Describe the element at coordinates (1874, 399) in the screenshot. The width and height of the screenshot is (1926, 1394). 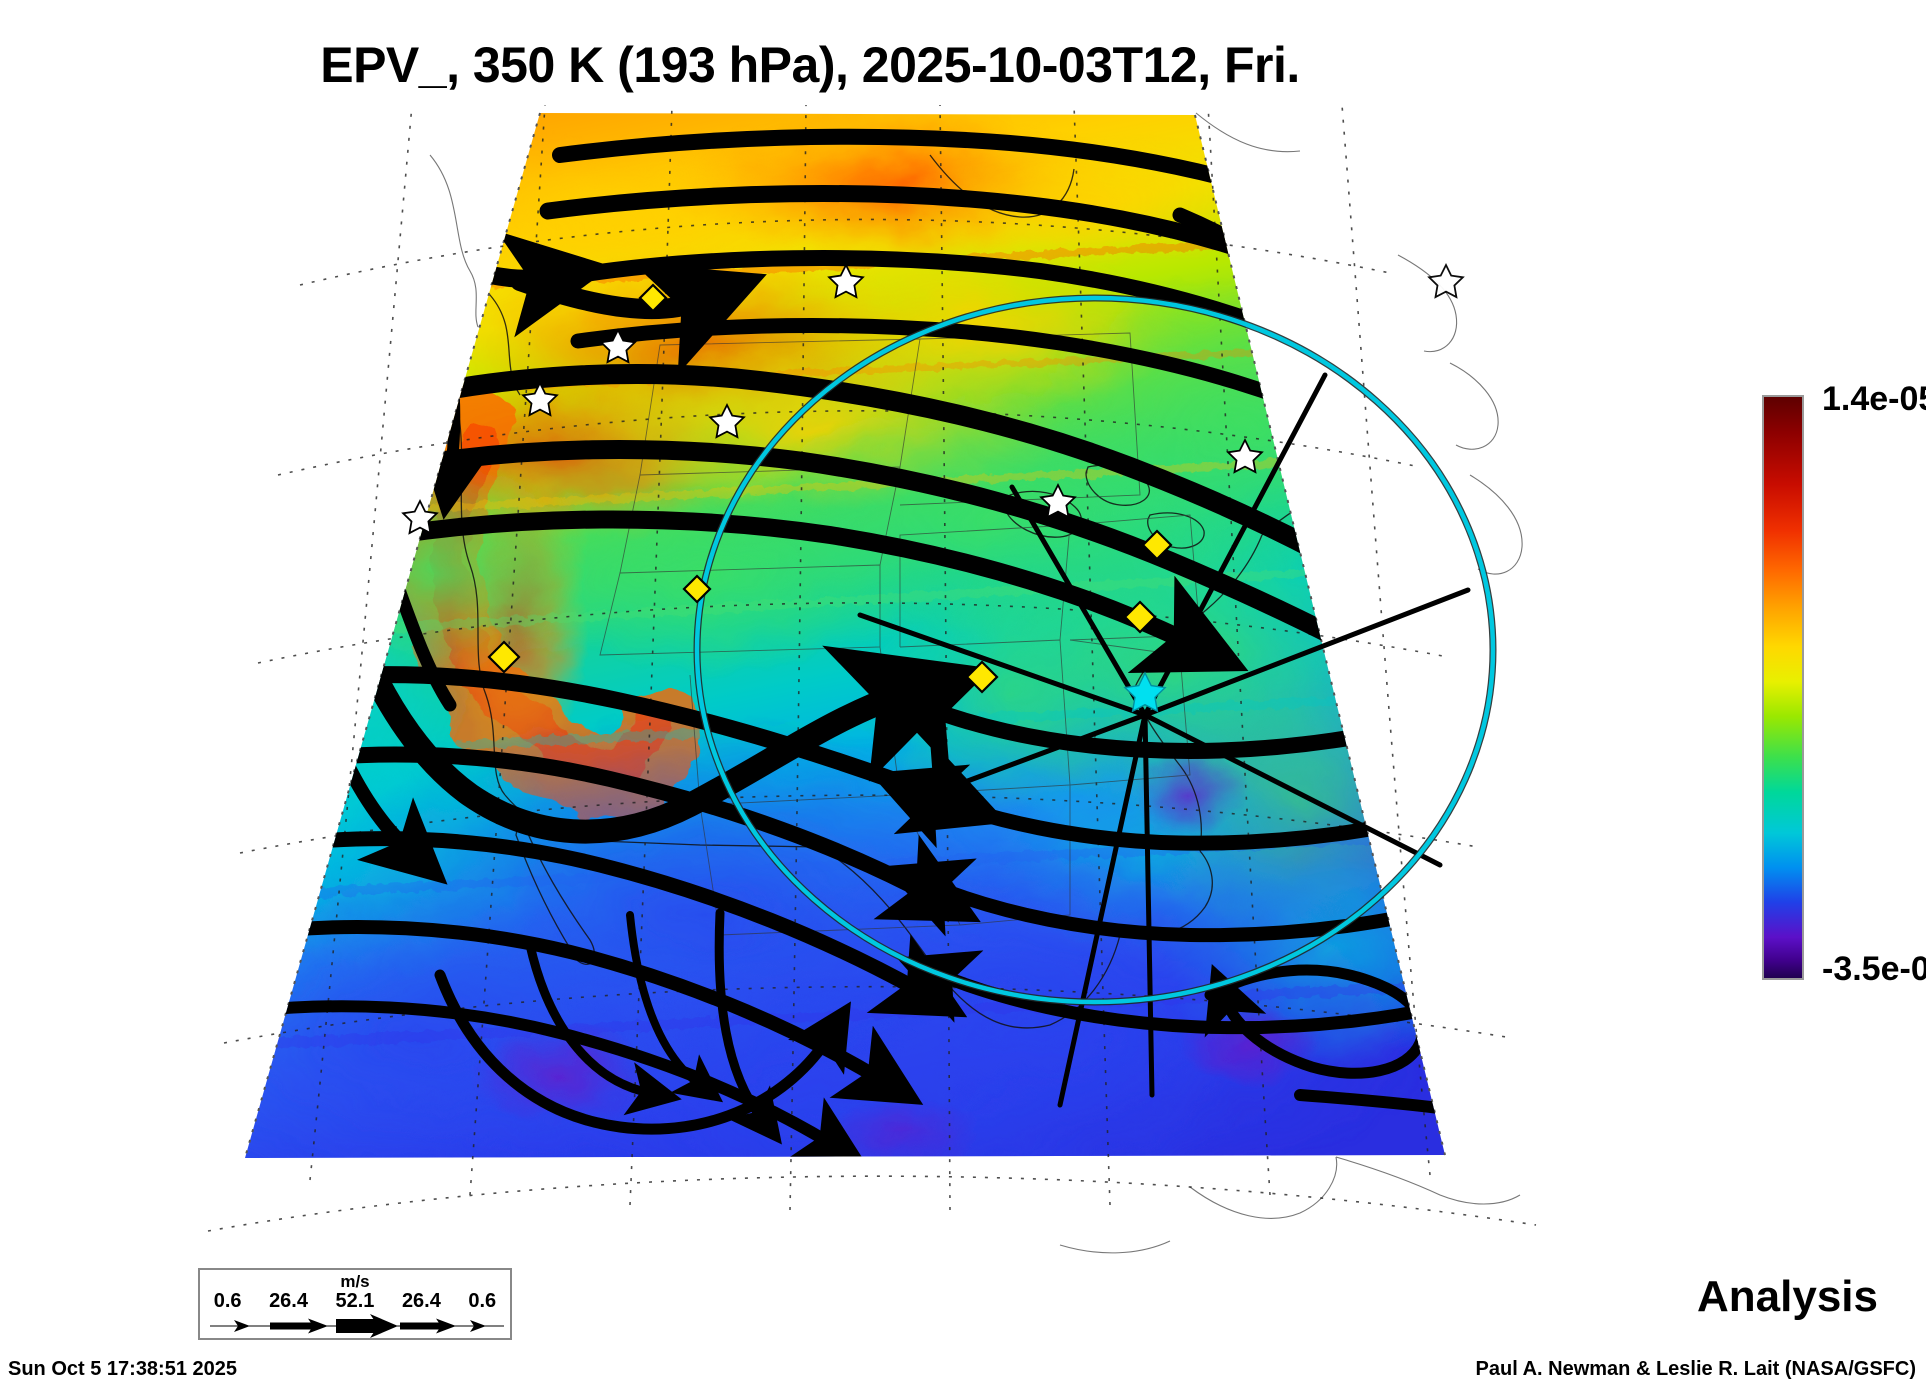
I see `colorbar-max-label: 1.4e-05` at that location.